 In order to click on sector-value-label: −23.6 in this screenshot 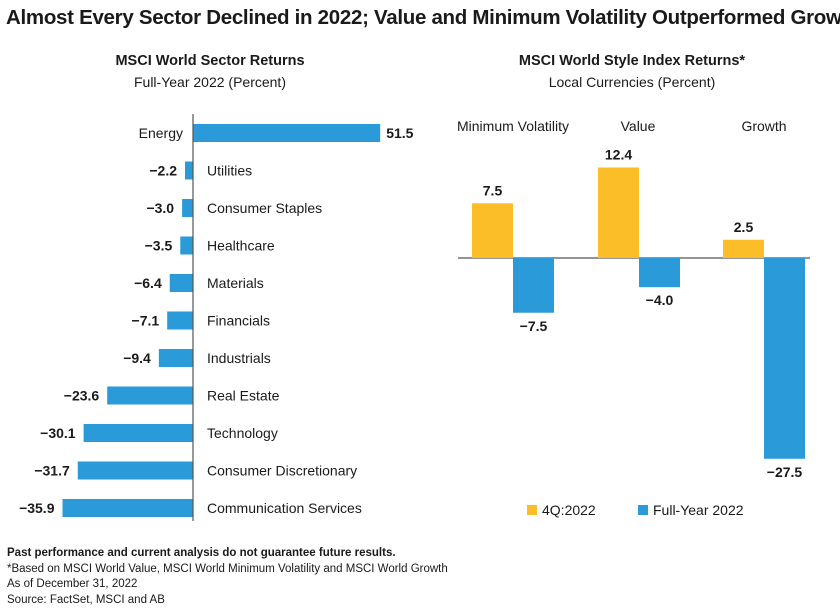, I will do `click(82, 396)`.